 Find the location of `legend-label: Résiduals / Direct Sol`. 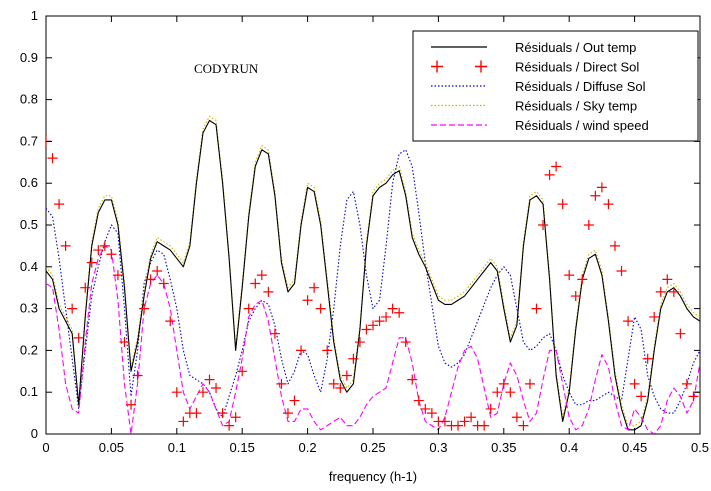

legend-label: Résiduals / Direct Sol is located at coordinates (577, 67).